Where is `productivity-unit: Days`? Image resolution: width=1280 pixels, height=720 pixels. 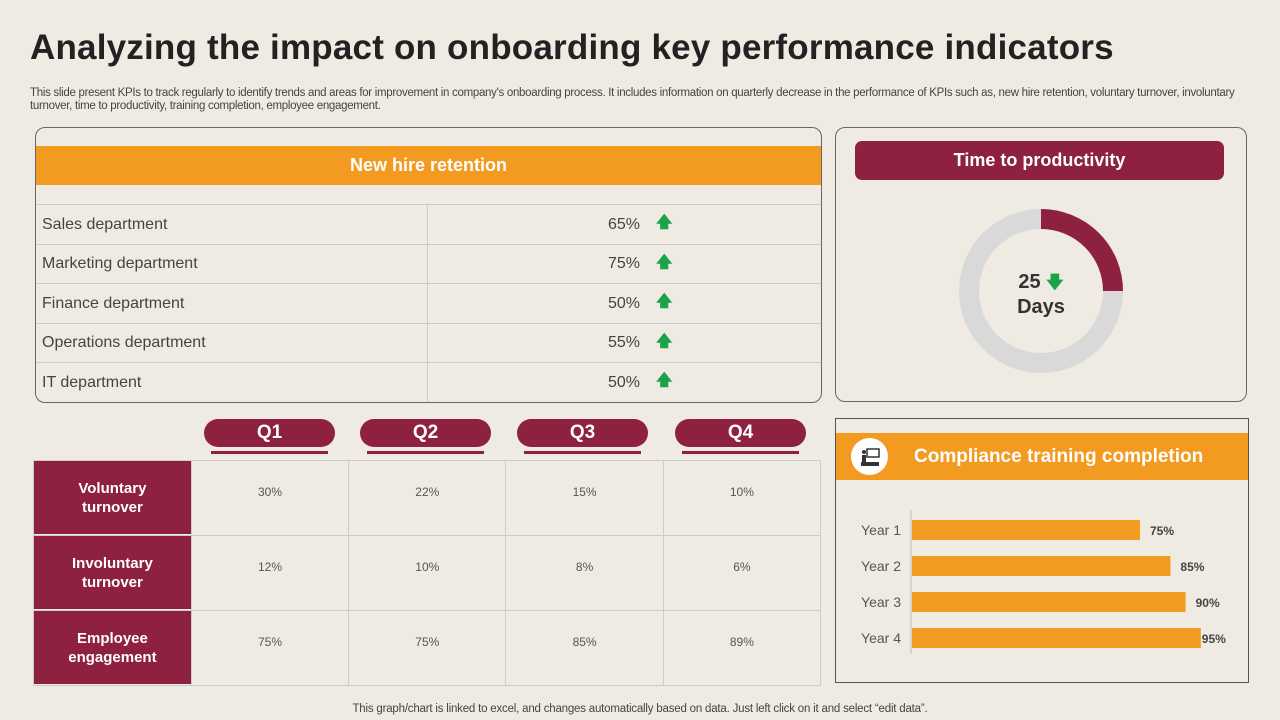 productivity-unit: Days is located at coordinates (1041, 307).